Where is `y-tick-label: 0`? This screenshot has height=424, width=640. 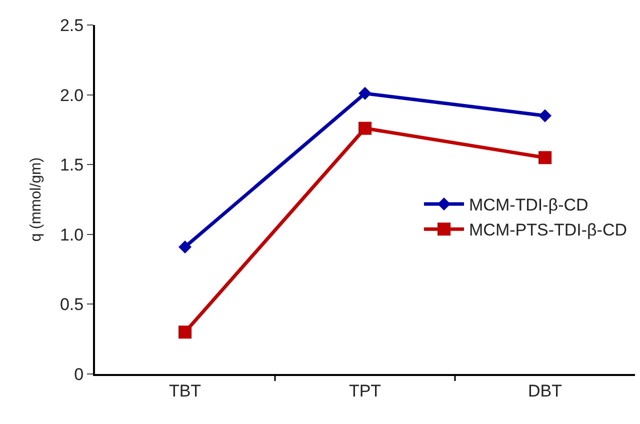
y-tick-label: 0 is located at coordinates (79, 374).